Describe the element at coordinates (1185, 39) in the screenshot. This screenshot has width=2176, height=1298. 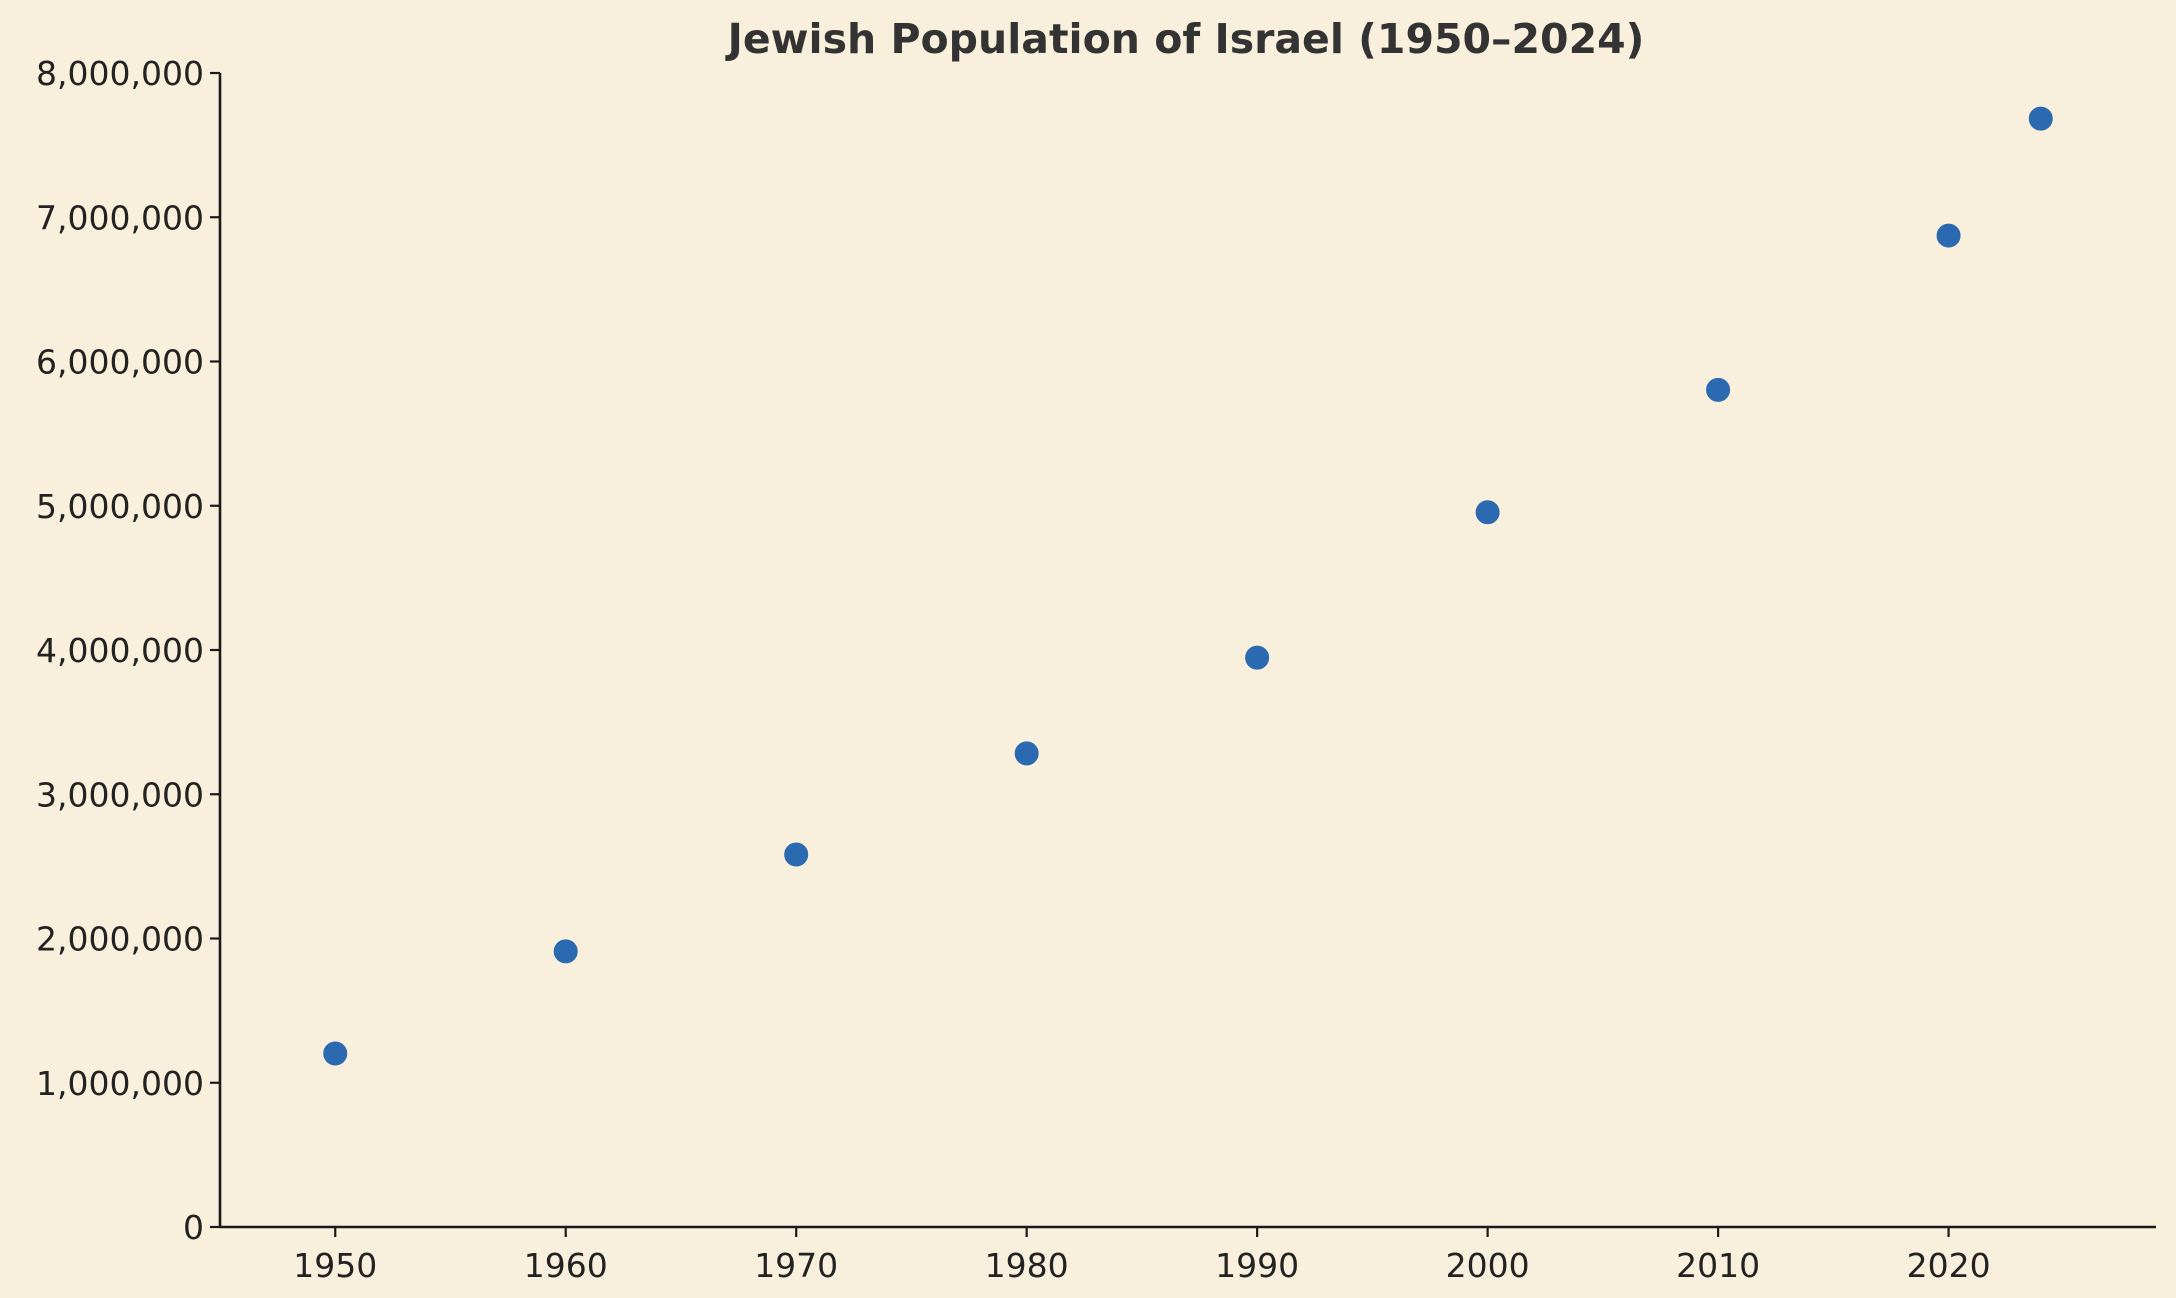
I see `chart-title: Jewish Population of Israel (1950–2024)` at that location.